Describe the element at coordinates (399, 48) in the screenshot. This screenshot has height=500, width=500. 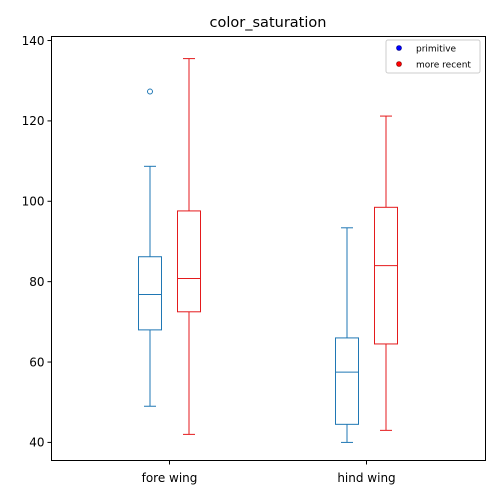
I see `legend-marker-primitive` at that location.